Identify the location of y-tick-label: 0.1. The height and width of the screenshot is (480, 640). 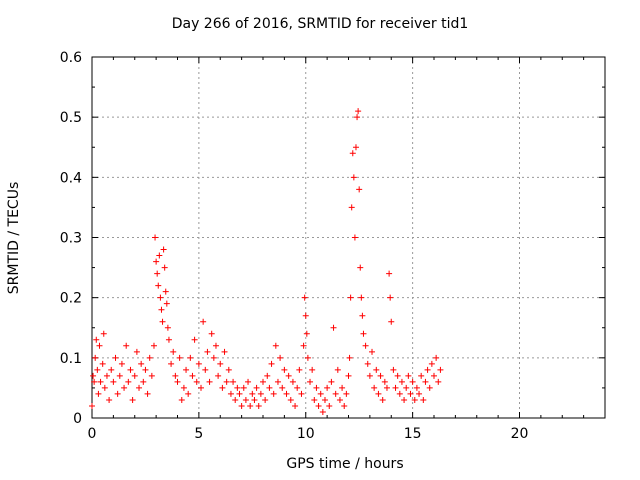
(71, 359).